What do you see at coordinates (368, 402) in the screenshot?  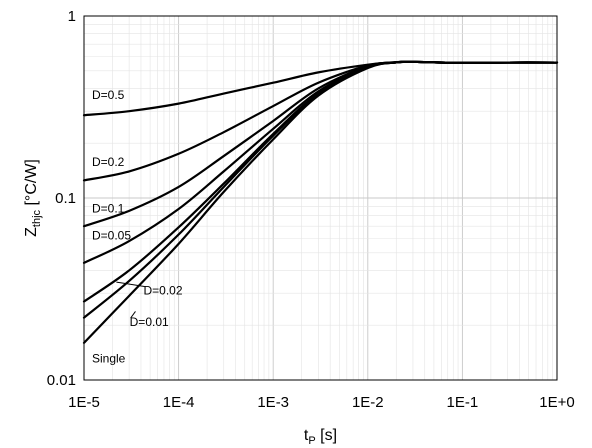 I see `x-tick-label: 1E-2` at bounding box center [368, 402].